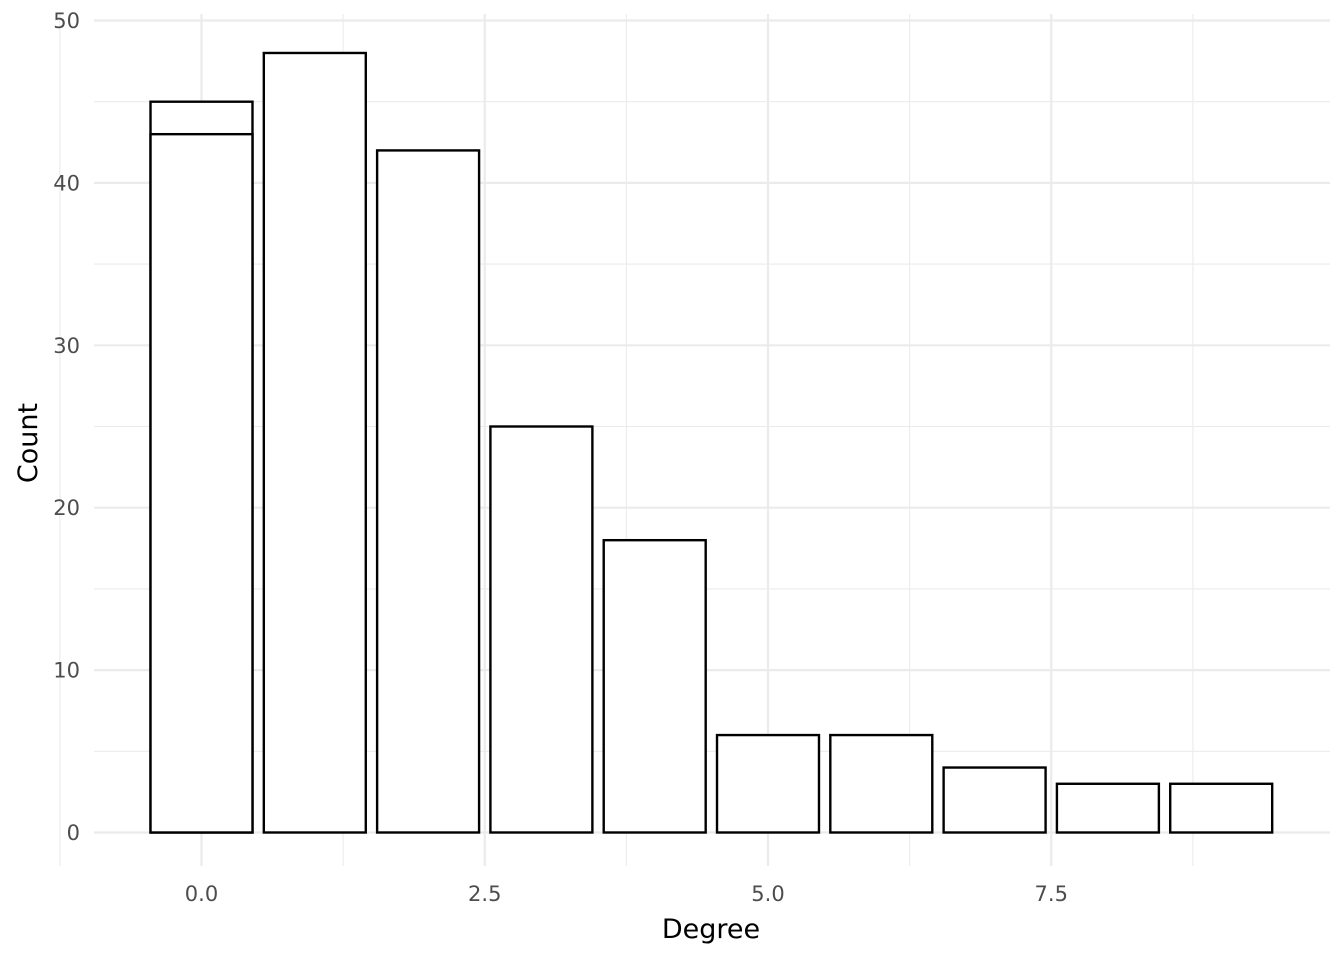 This screenshot has width=1344, height=960. What do you see at coordinates (66, 183) in the screenshot?
I see `y-tick-label: 40` at bounding box center [66, 183].